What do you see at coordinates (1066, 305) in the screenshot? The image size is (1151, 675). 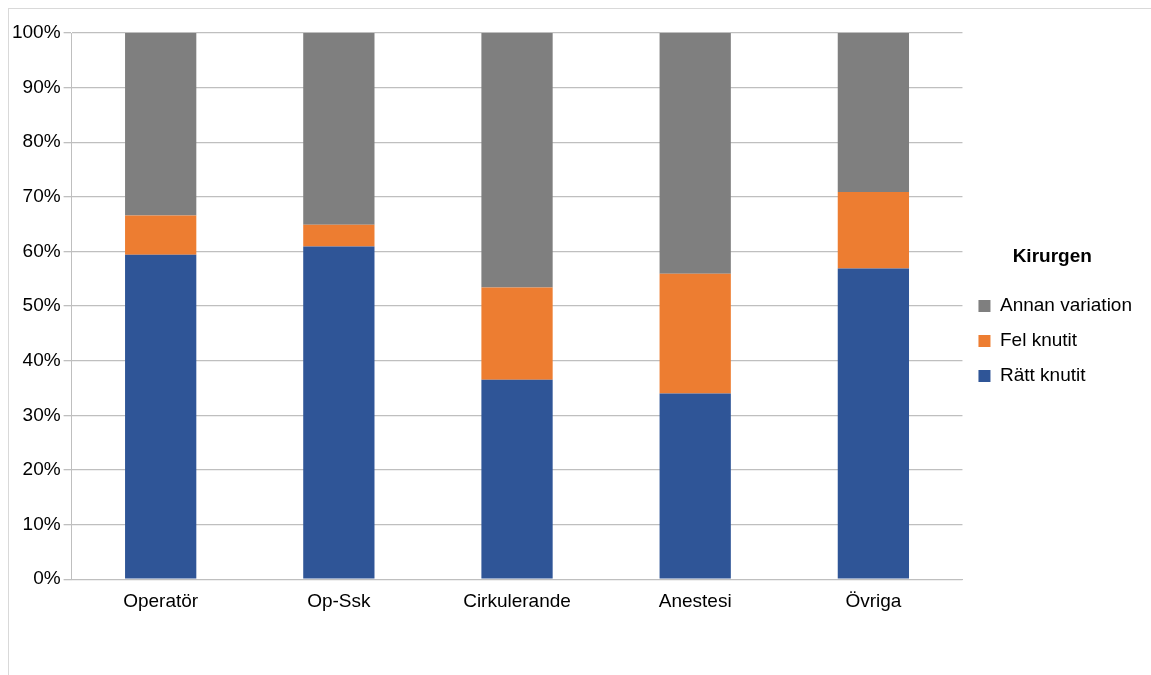 I see `legend-label: Annan variation` at bounding box center [1066, 305].